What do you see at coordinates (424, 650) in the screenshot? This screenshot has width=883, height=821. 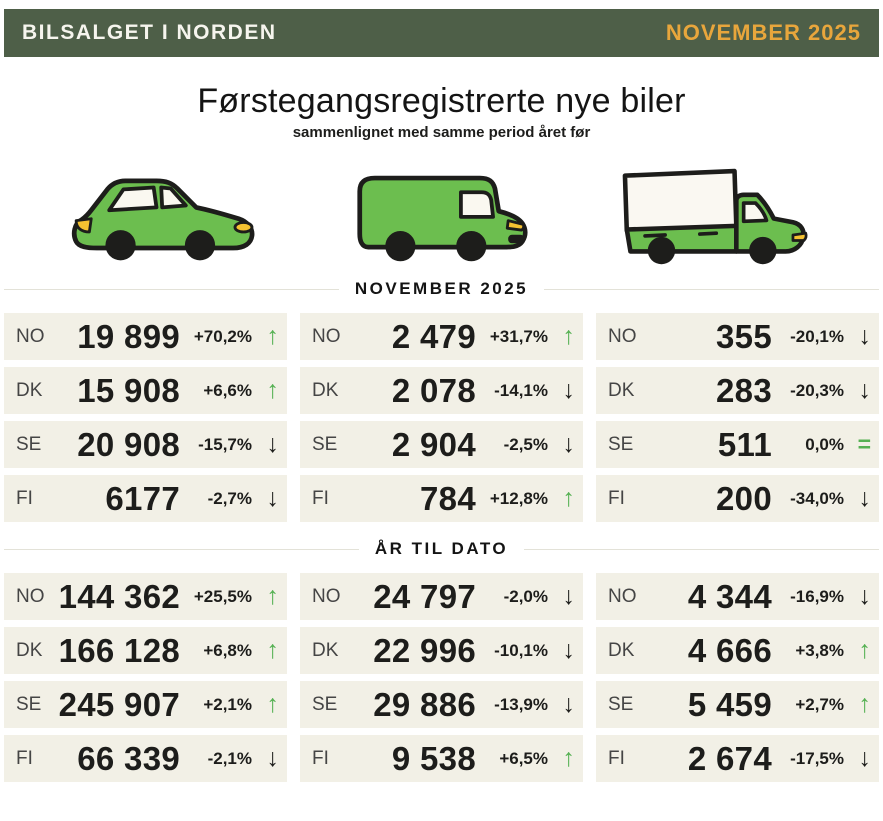 I see `registration-count: 22 996` at bounding box center [424, 650].